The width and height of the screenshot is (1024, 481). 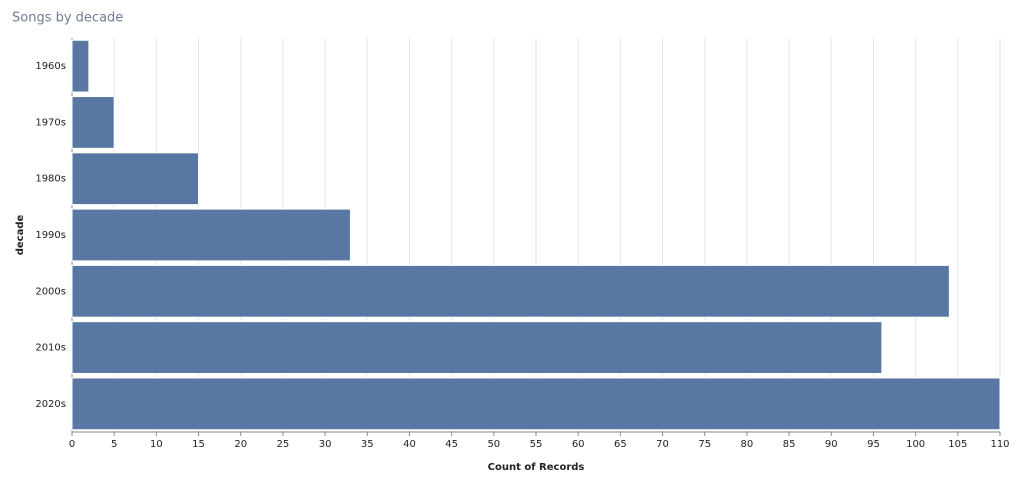 I want to click on x-axis-title: Count of Records, so click(x=536, y=467).